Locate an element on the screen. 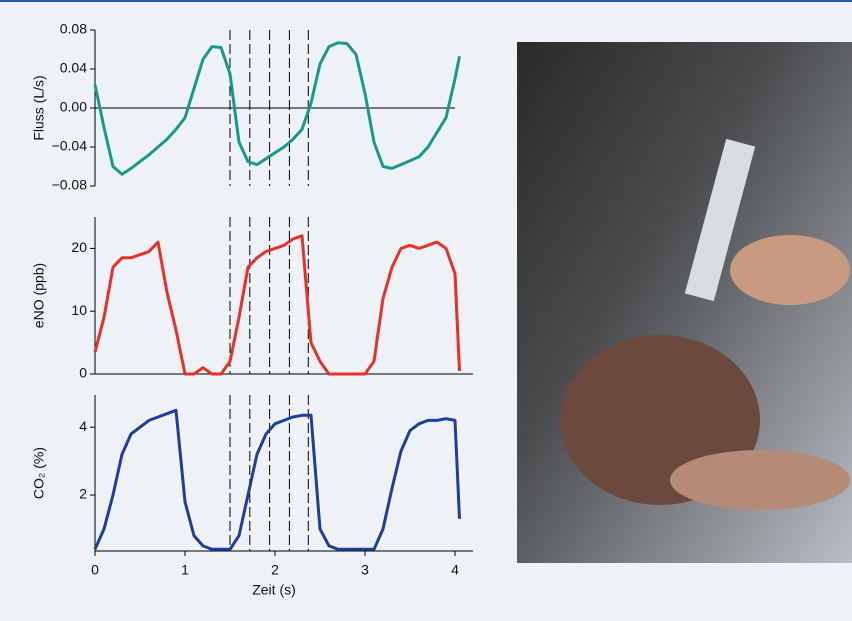 This screenshot has height=621, width=852. x-axis-label: Zeit (s) is located at coordinates (274, 590).